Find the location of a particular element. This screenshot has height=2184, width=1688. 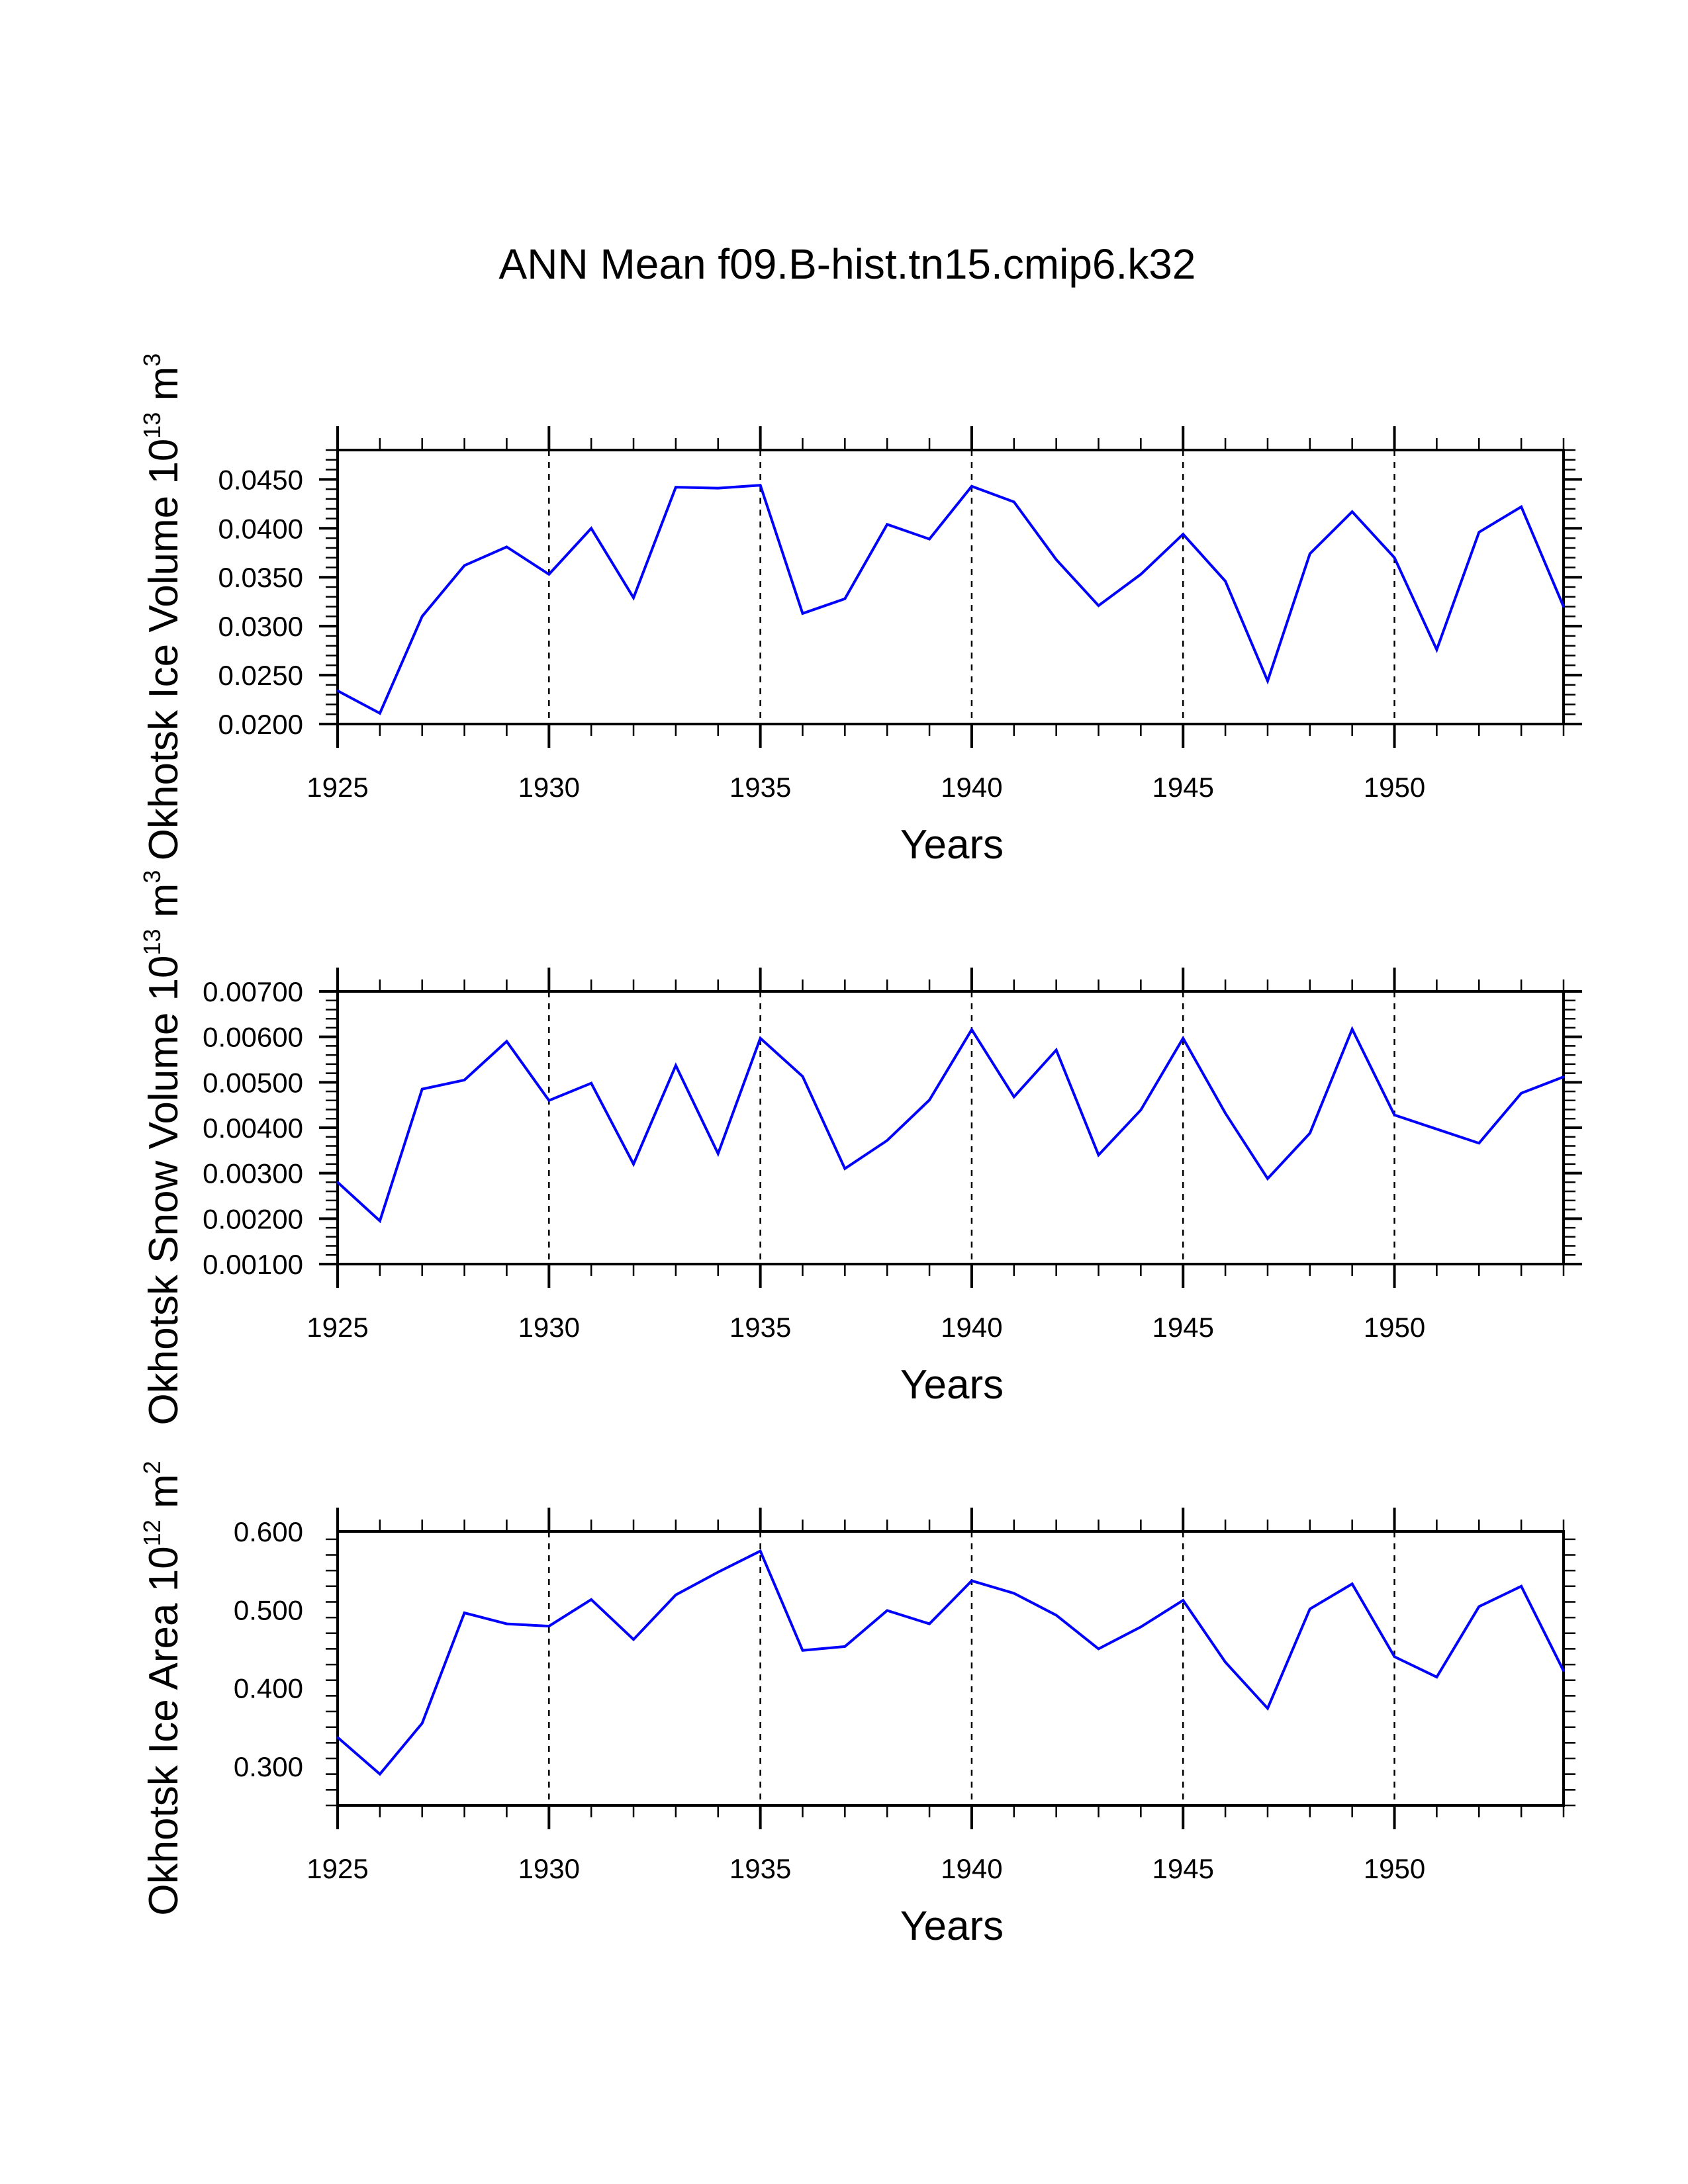

y-tick-label: 0.00700 is located at coordinates (253, 991).